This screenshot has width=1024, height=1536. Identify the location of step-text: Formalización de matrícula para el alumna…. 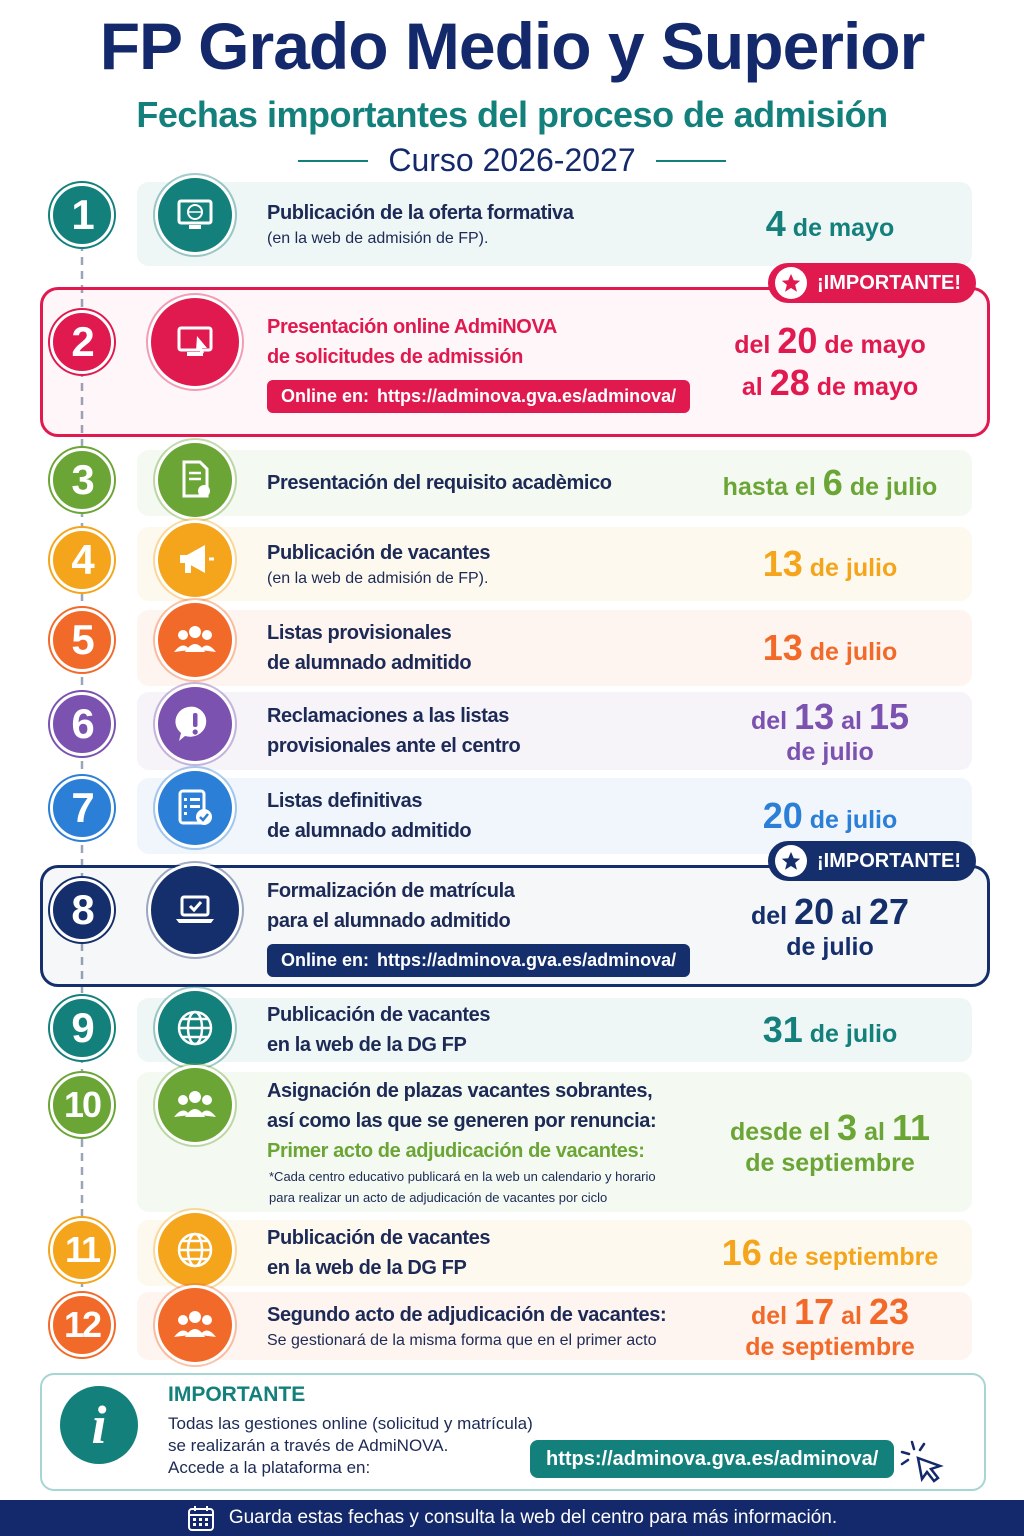
(487, 926).